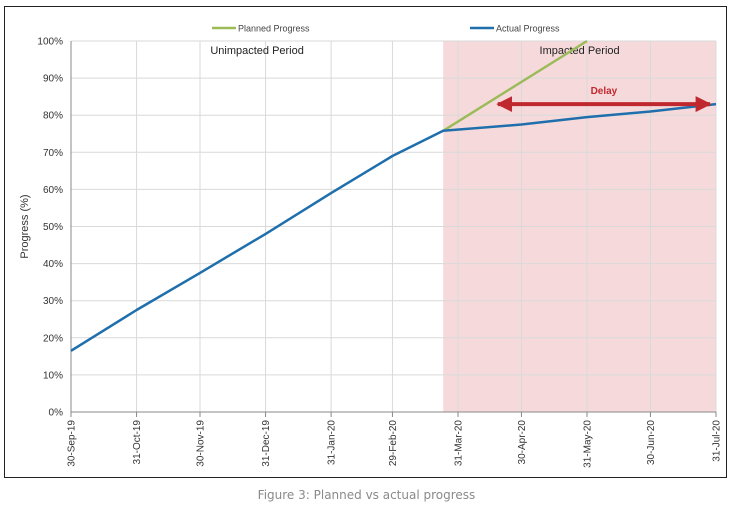 This screenshot has width=733, height=510. What do you see at coordinates (651, 442) in the screenshot?
I see `x-tick-label-9: 30-Jun-20` at bounding box center [651, 442].